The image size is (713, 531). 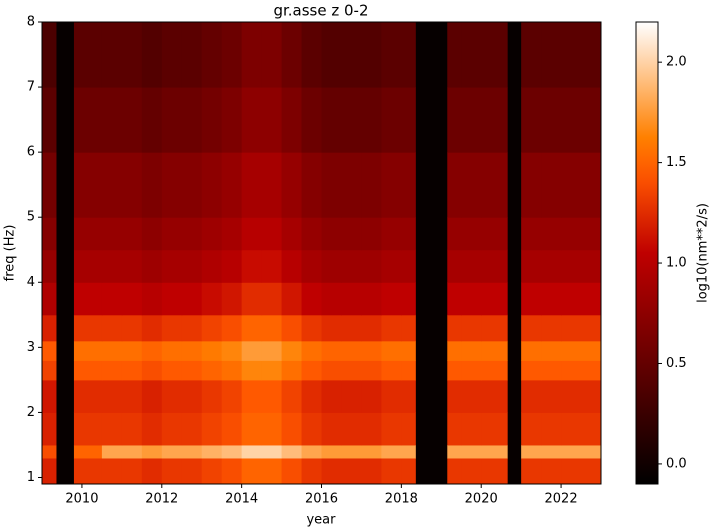 What do you see at coordinates (31, 477) in the screenshot?
I see `y-tick-label: 1` at bounding box center [31, 477].